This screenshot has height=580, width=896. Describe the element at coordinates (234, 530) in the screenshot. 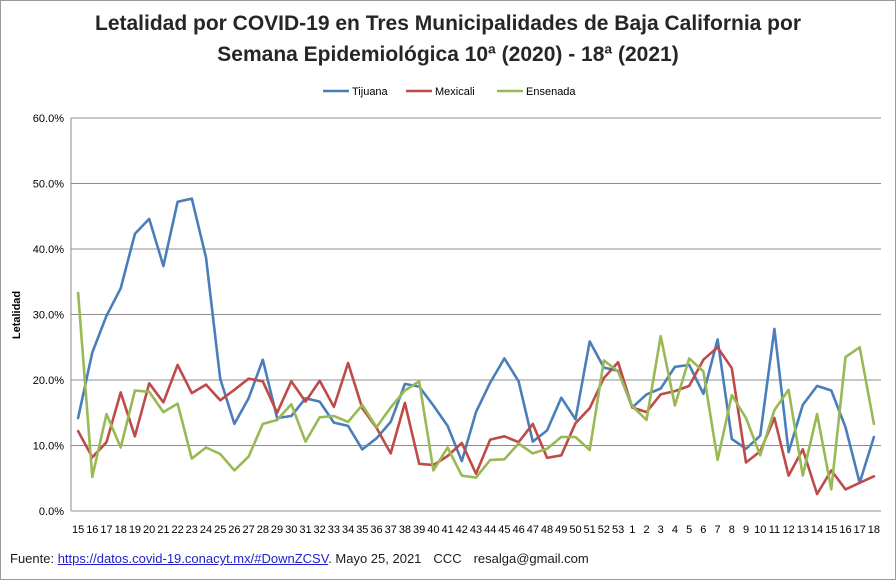

I see `x-tick-label: 26` at that location.